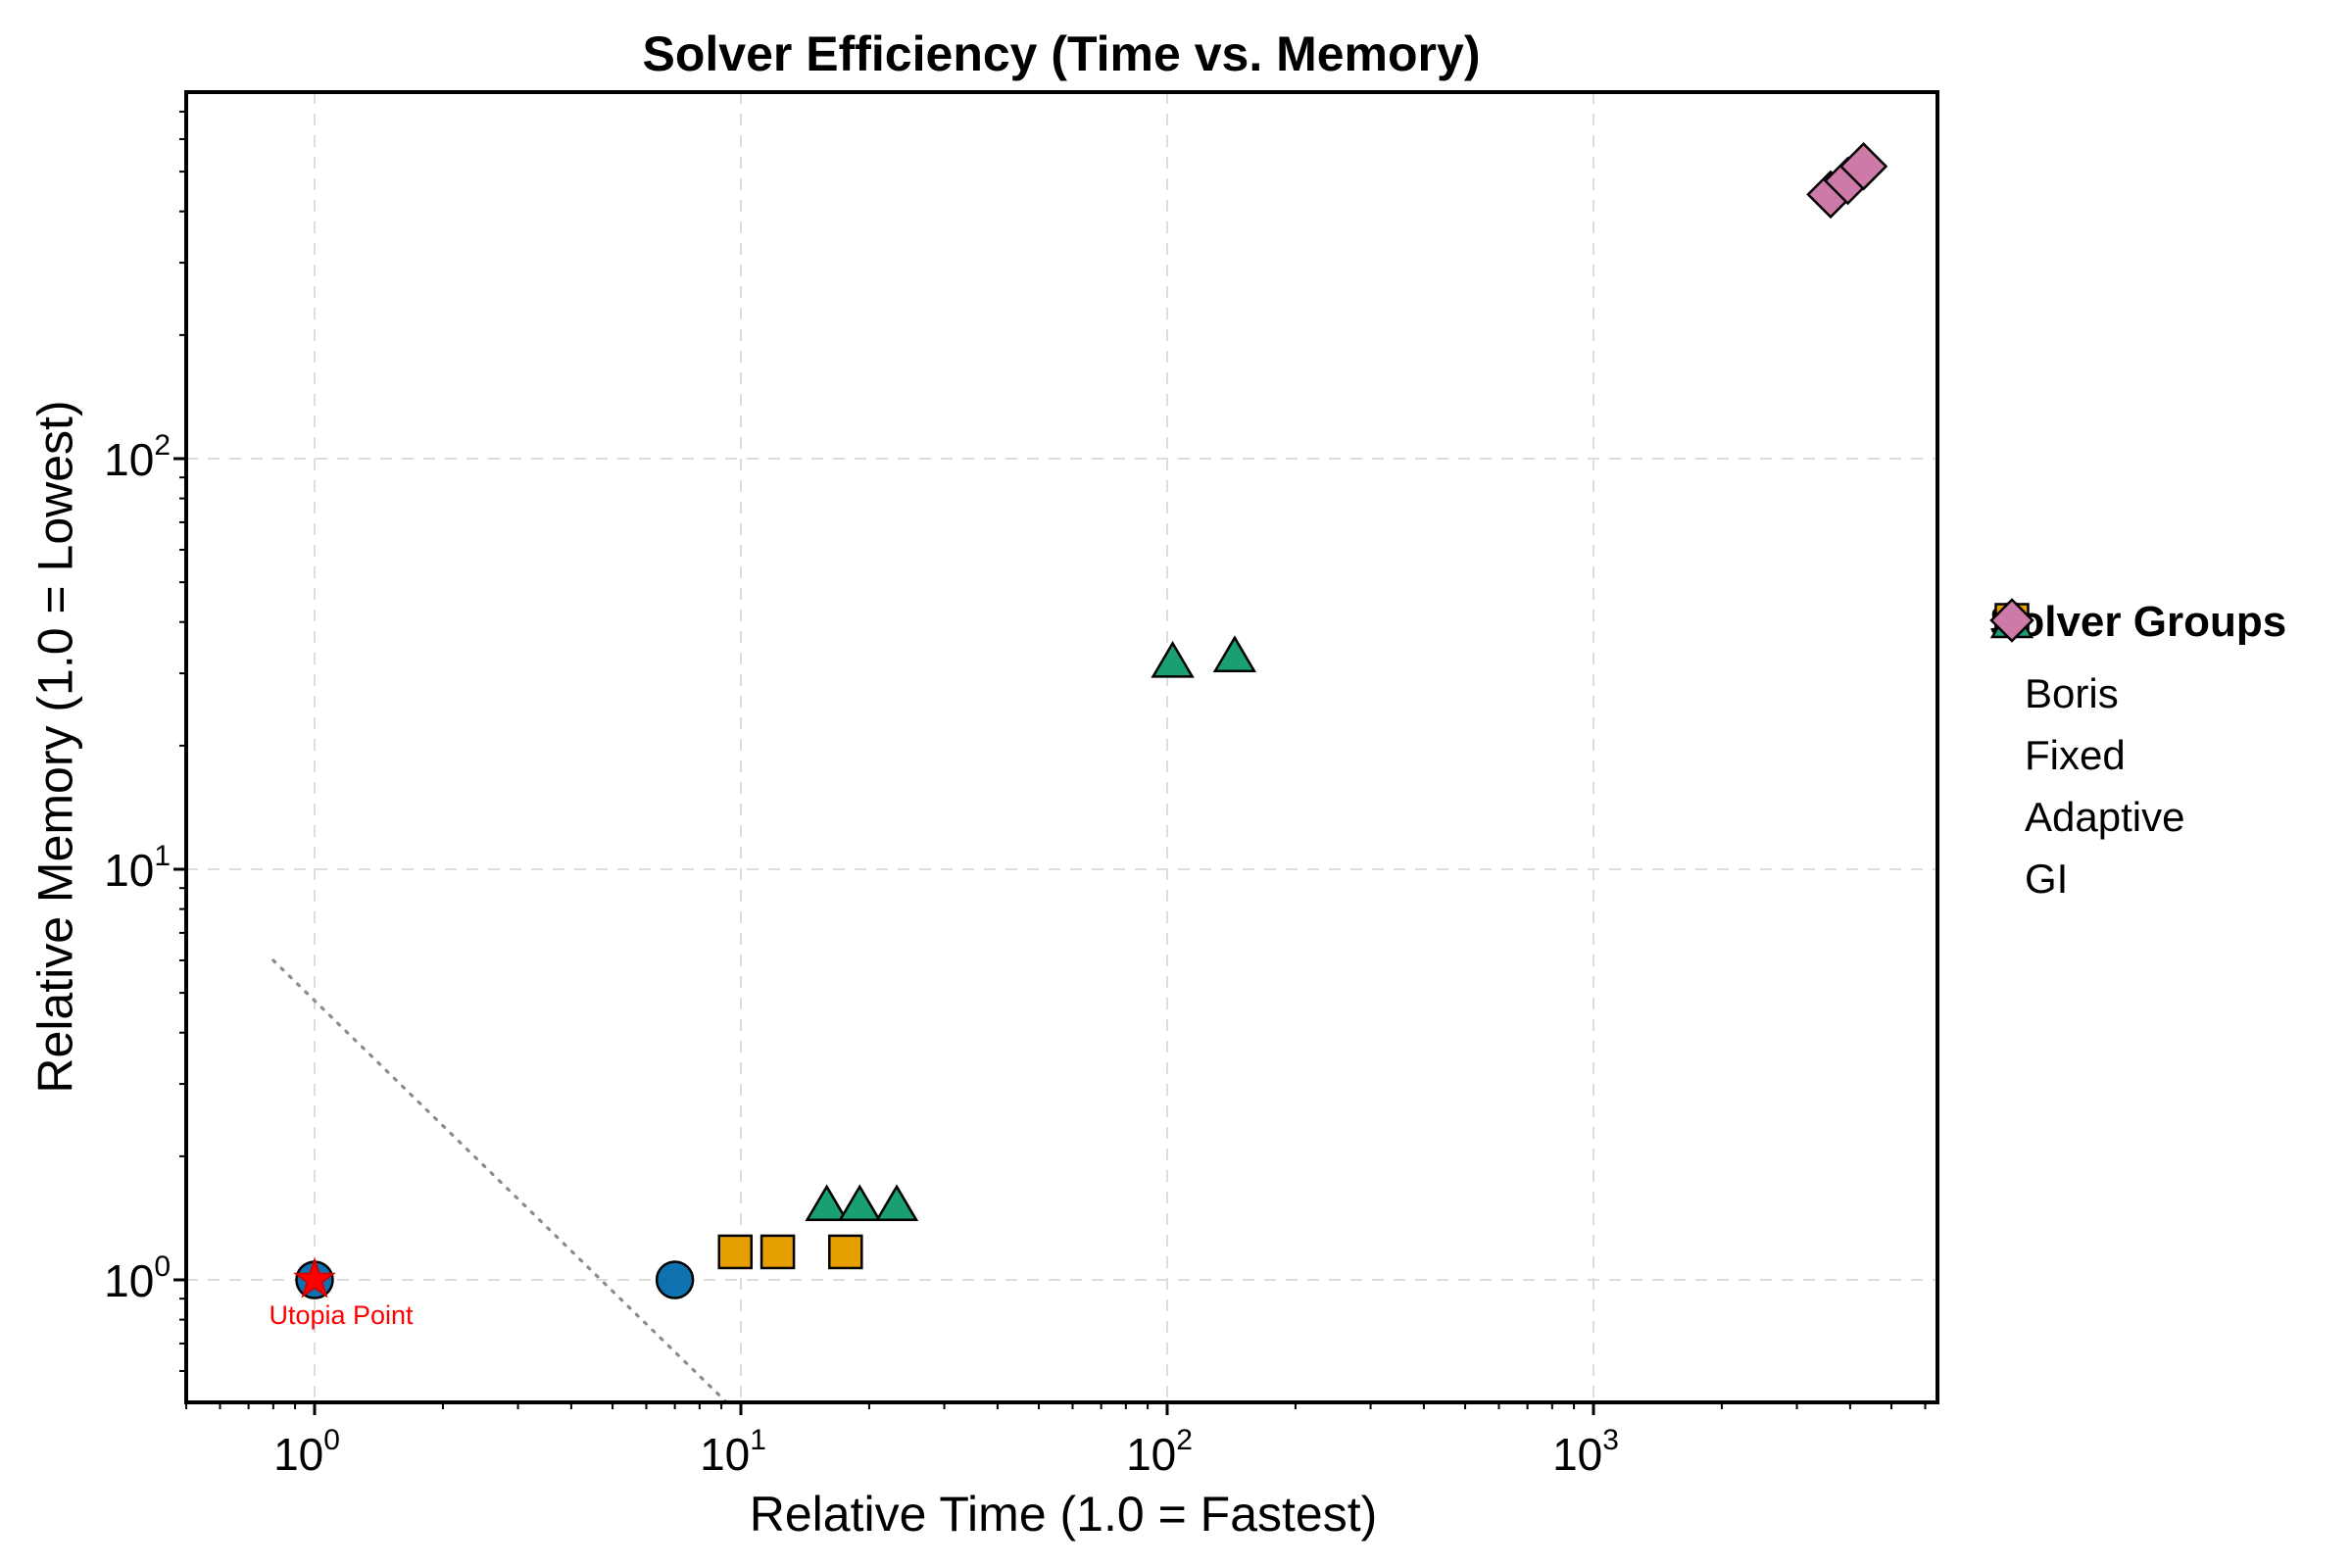 Image resolution: width=2352 pixels, height=1568 pixels. What do you see at coordinates (2138, 622) in the screenshot?
I see `legend-title: Solver Groups` at bounding box center [2138, 622].